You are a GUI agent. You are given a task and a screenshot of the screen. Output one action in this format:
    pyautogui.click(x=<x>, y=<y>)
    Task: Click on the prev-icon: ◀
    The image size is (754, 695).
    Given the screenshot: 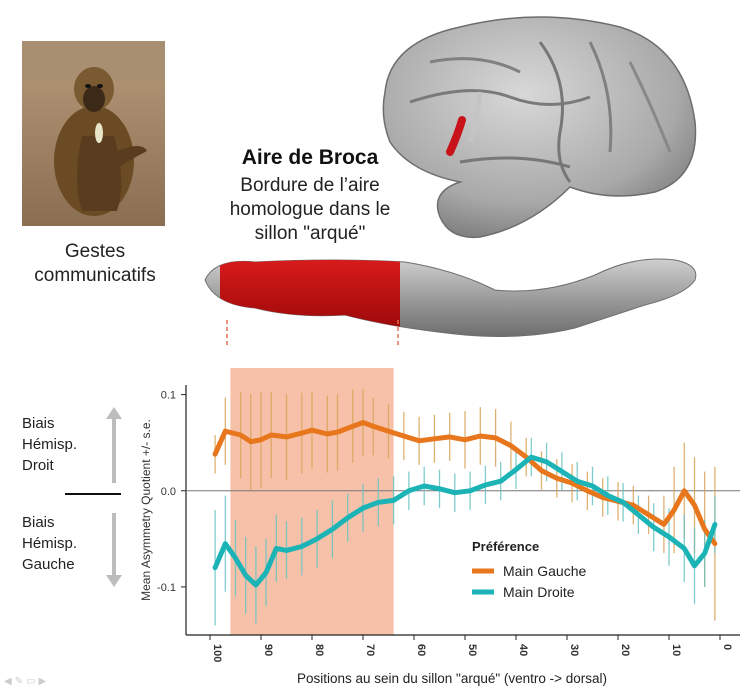 What is the action you would take?
    pyautogui.click(x=9, y=681)
    